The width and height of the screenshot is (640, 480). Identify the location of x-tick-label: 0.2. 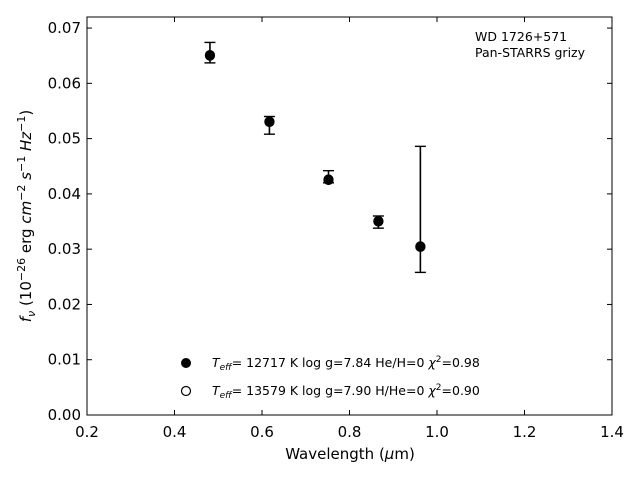
(87, 432).